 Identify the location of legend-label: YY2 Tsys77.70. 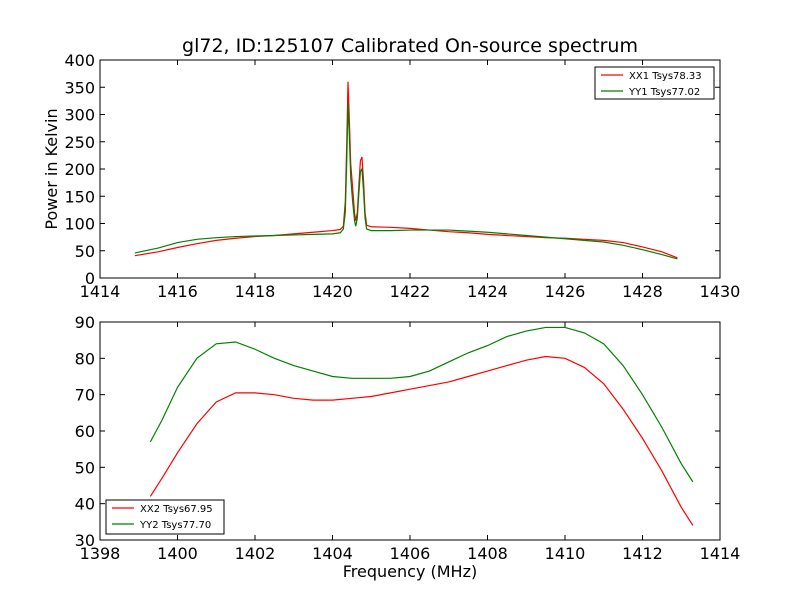
(175, 525).